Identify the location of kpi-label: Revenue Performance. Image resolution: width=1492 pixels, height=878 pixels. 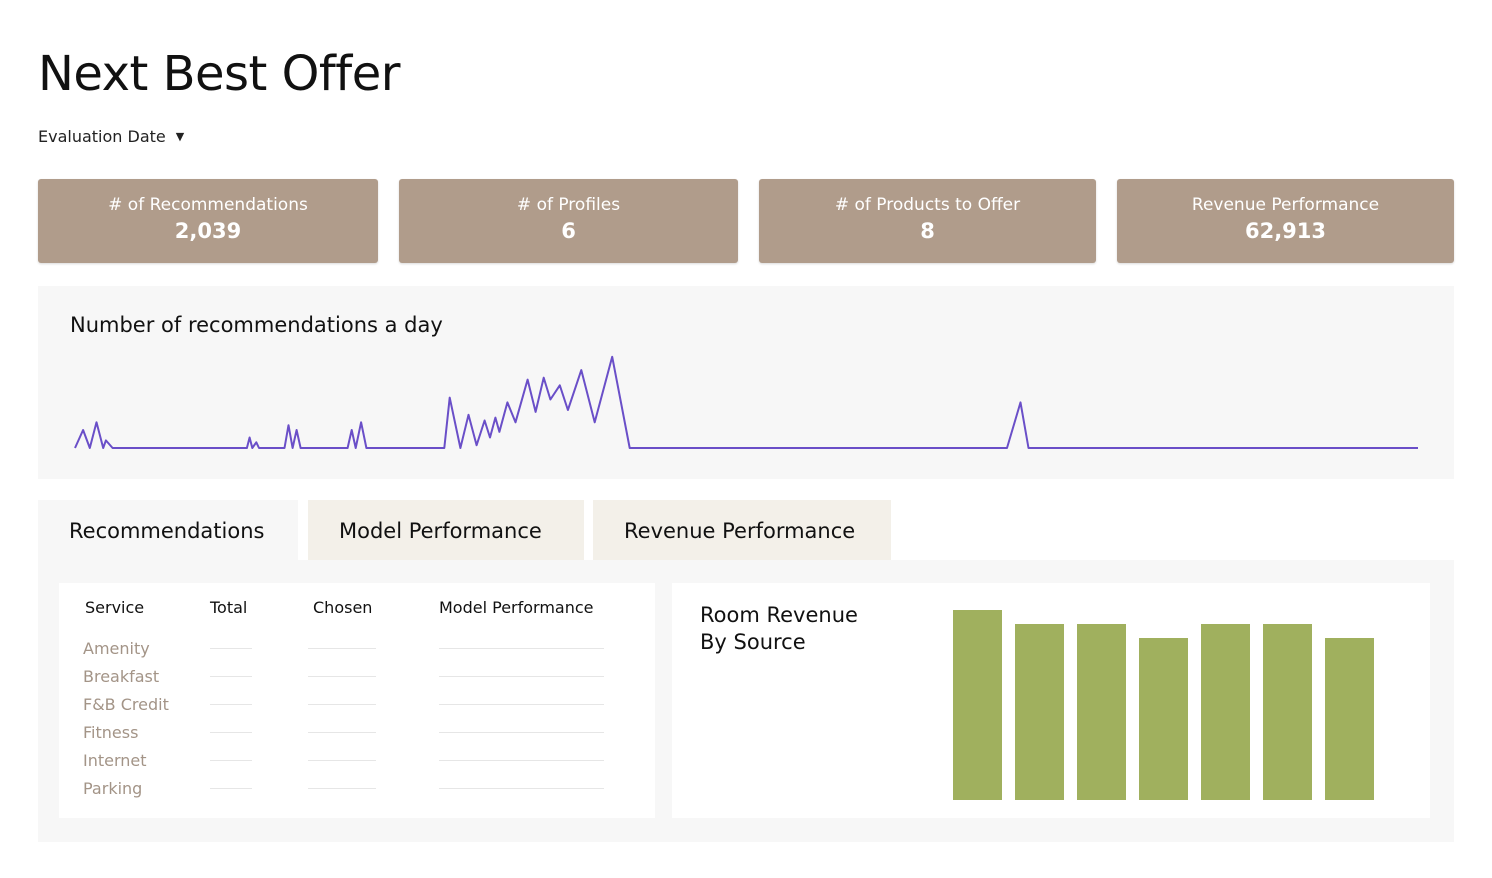
(1285, 205).